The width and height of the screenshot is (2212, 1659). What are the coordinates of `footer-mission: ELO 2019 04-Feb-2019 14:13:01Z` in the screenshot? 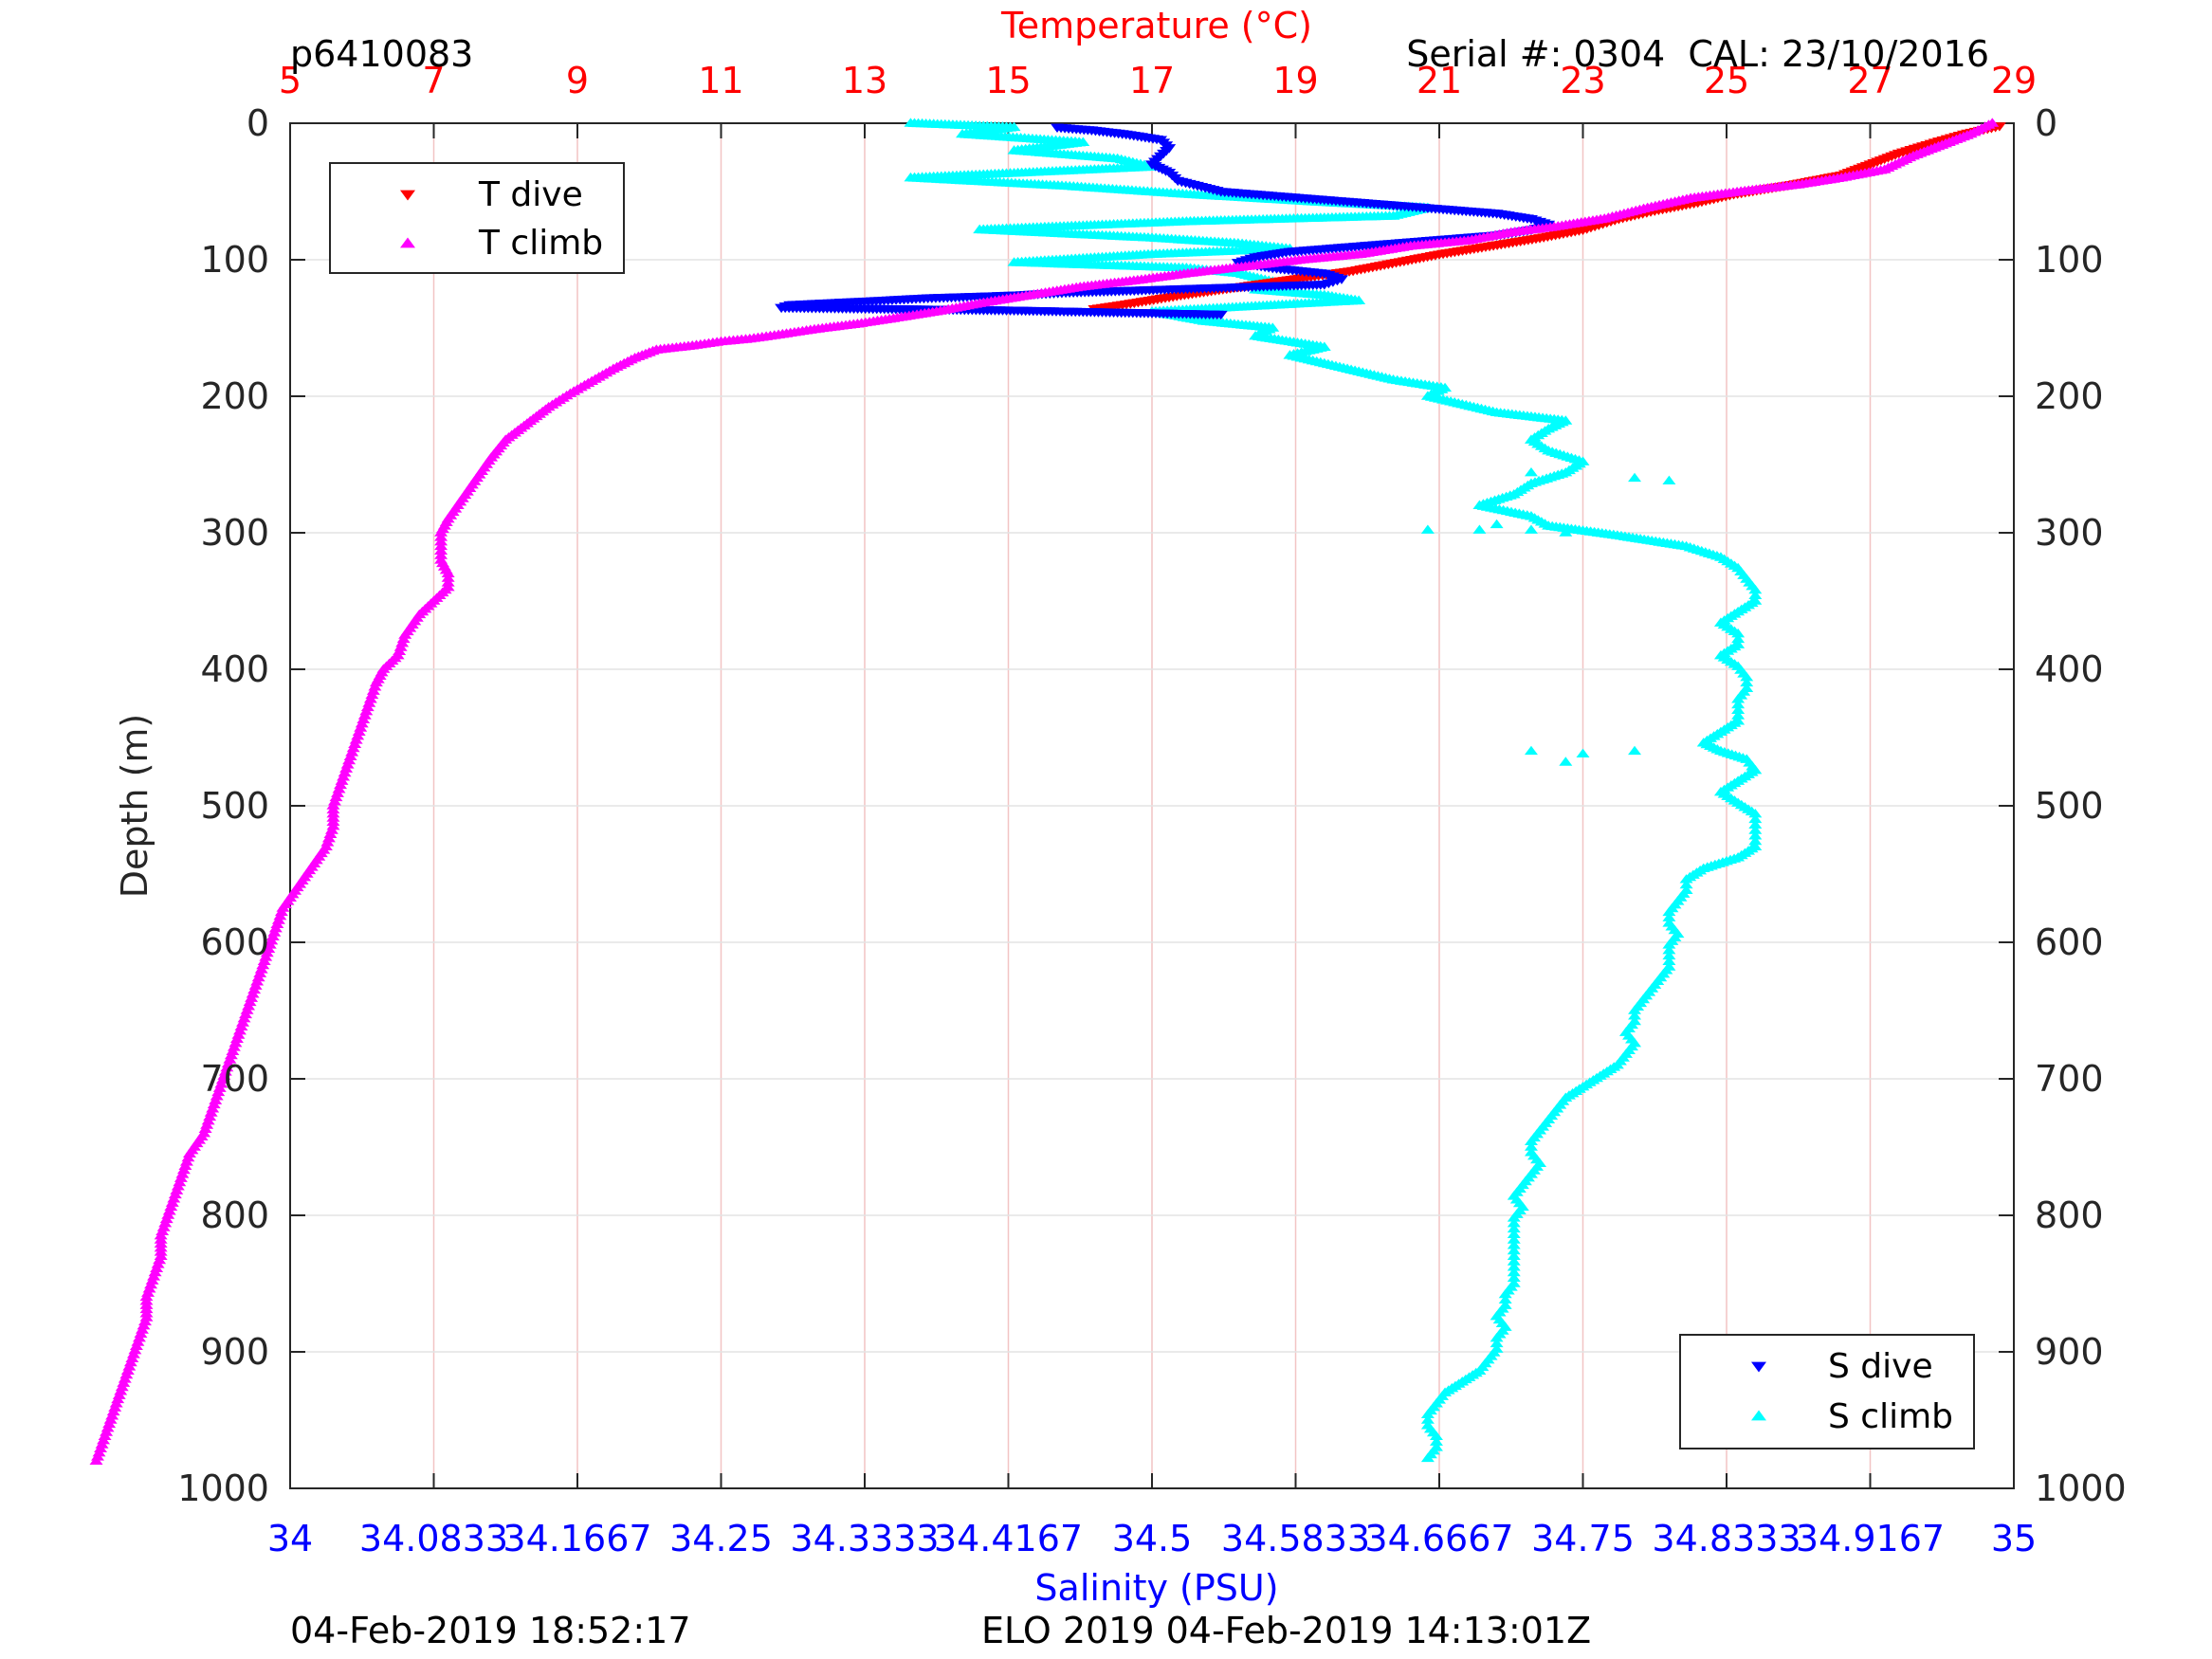 It's located at (1286, 1630).